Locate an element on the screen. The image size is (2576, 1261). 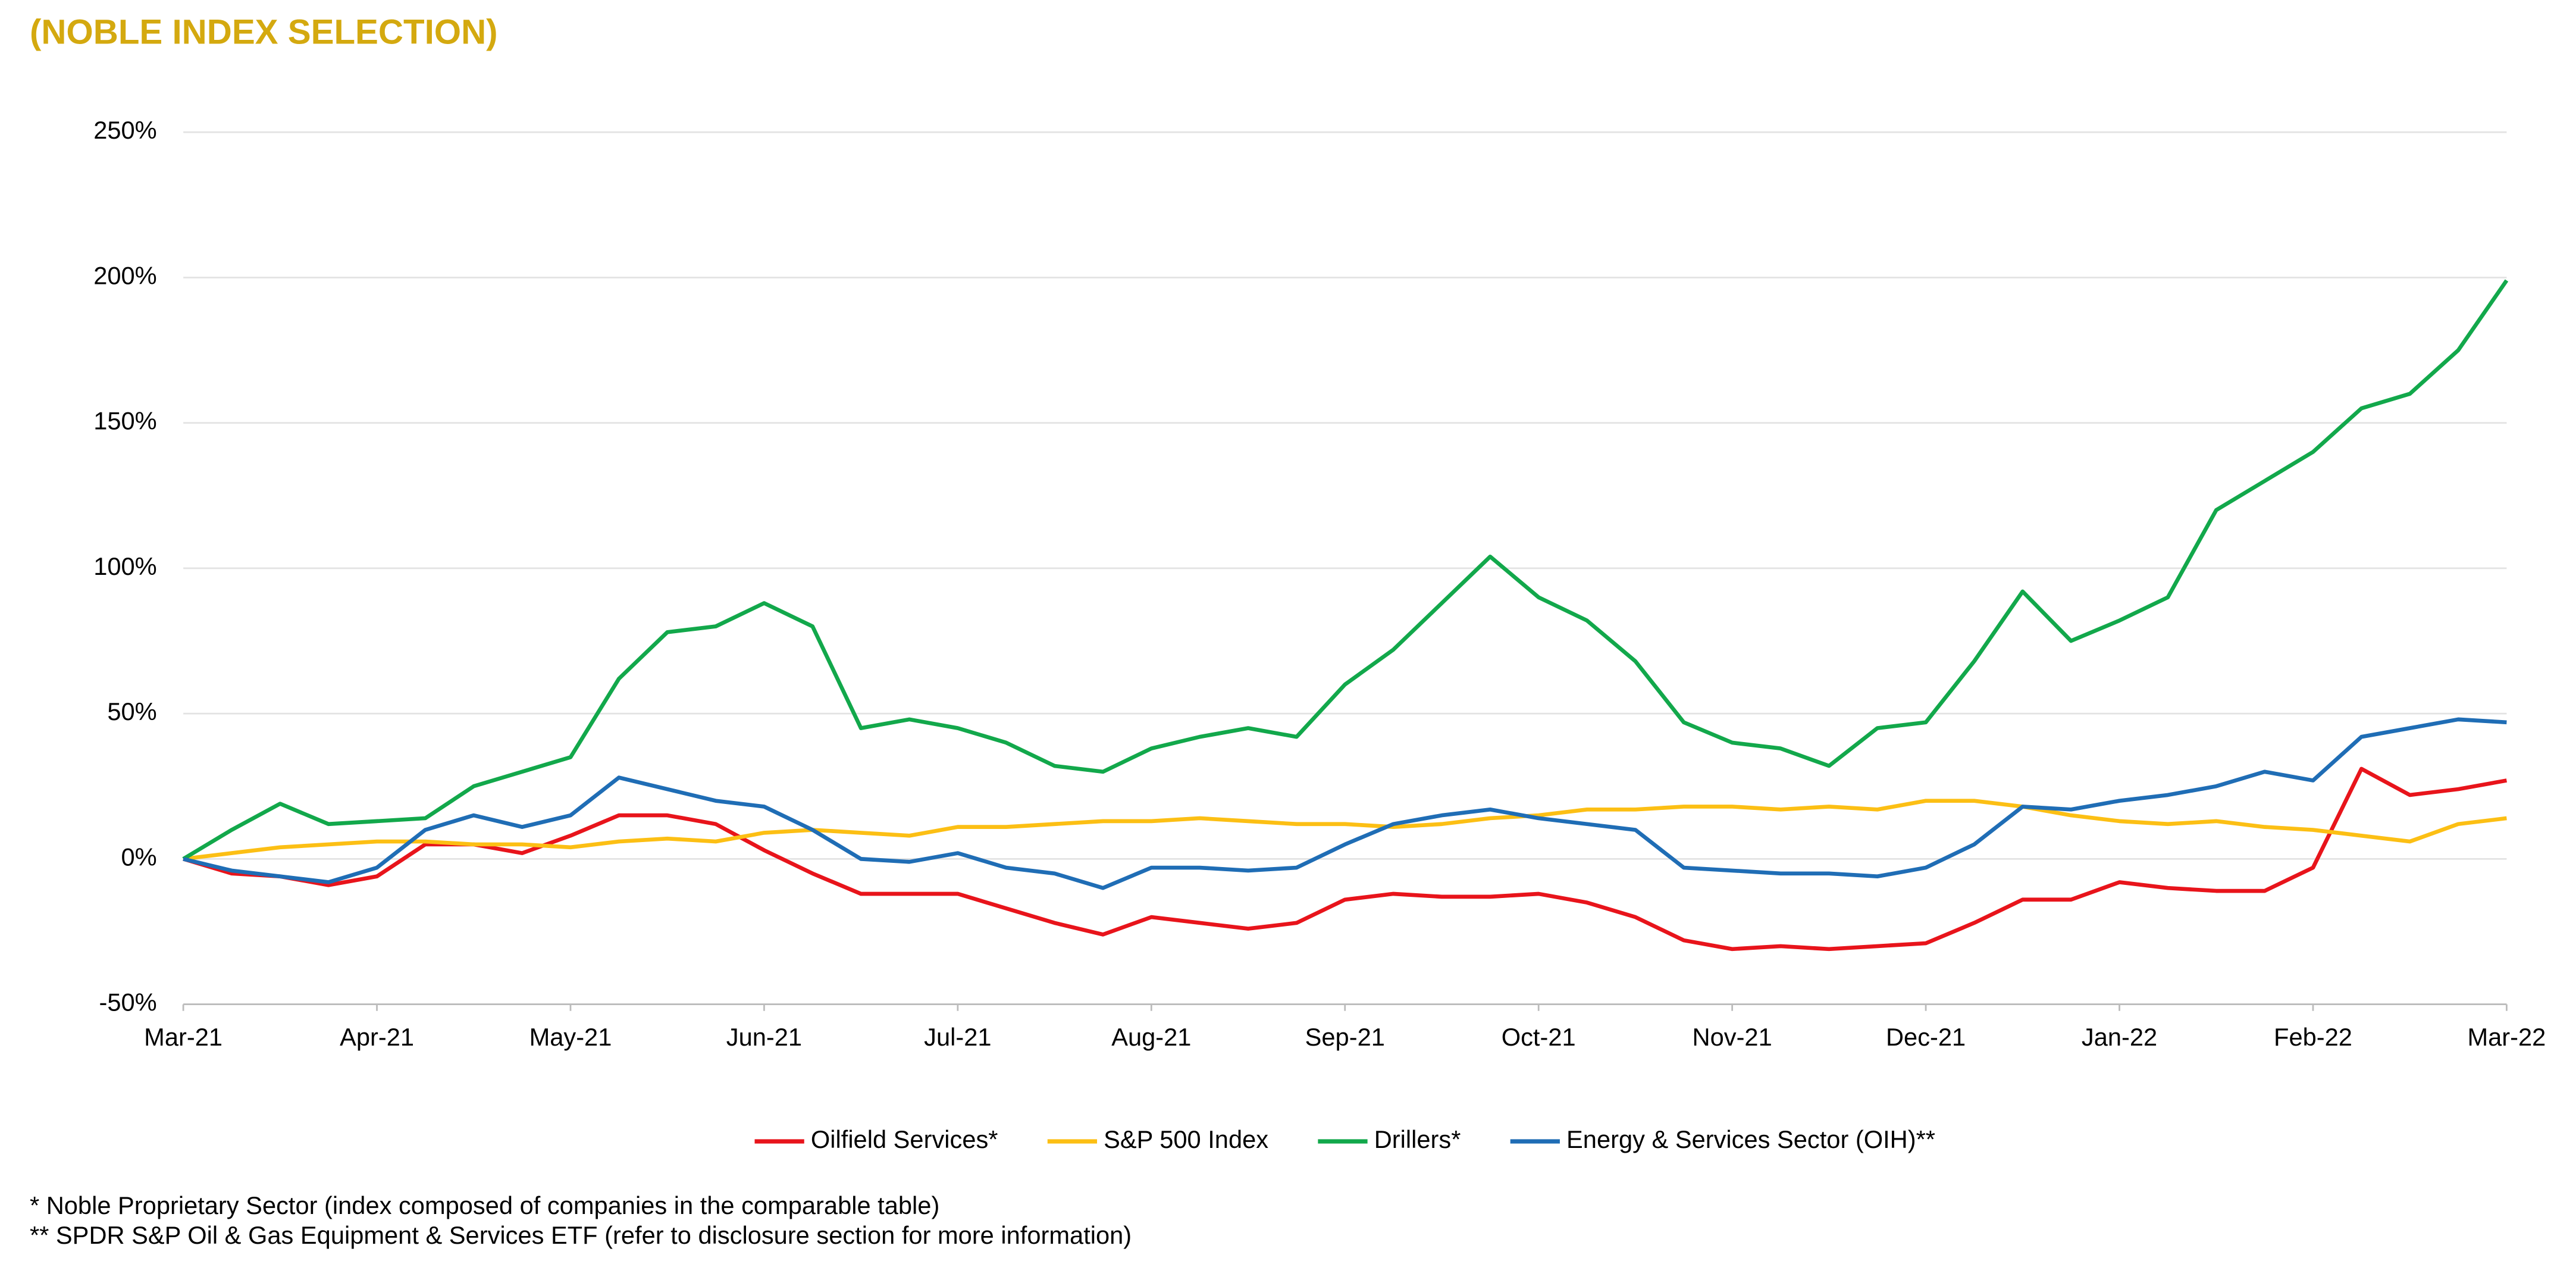
legend-label: Oilfield Services* is located at coordinates (905, 1139).